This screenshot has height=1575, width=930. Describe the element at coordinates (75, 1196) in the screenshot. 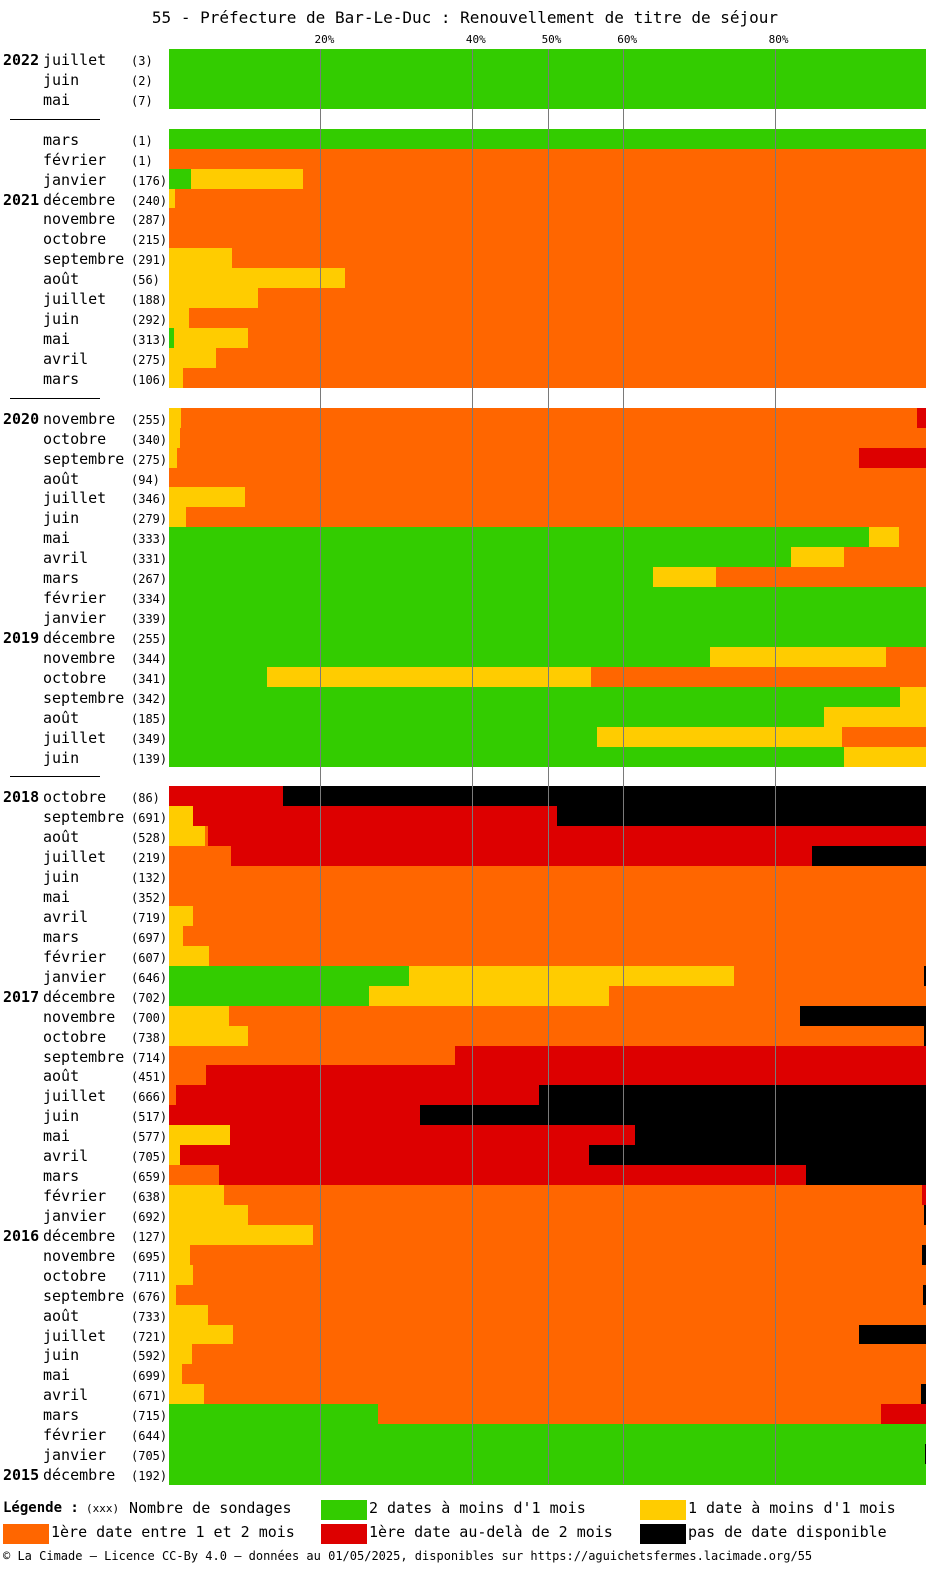

I see `month-label: février` at that location.